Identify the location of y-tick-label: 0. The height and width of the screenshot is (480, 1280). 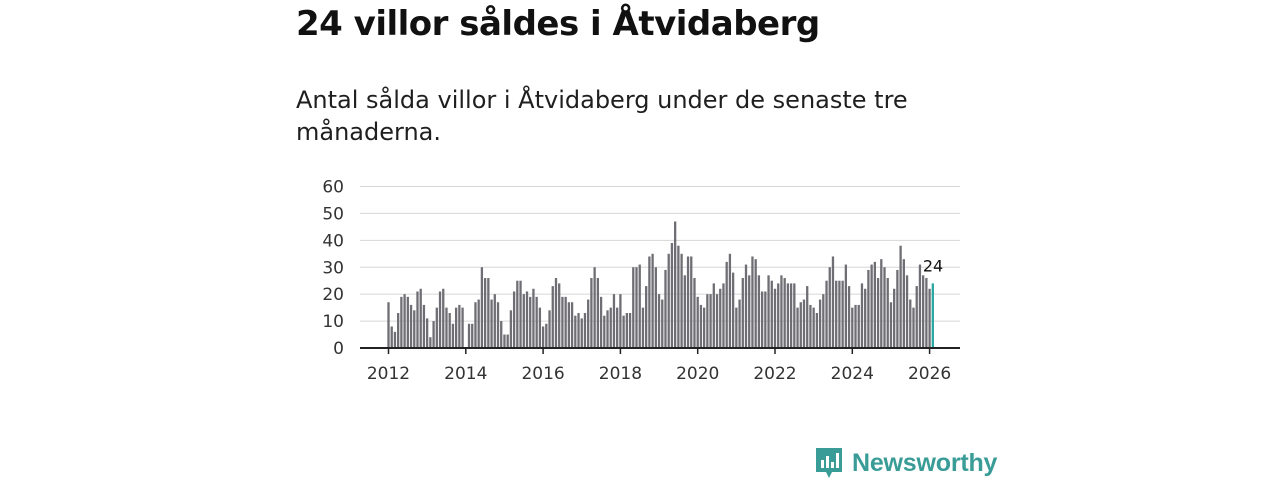
(338, 349).